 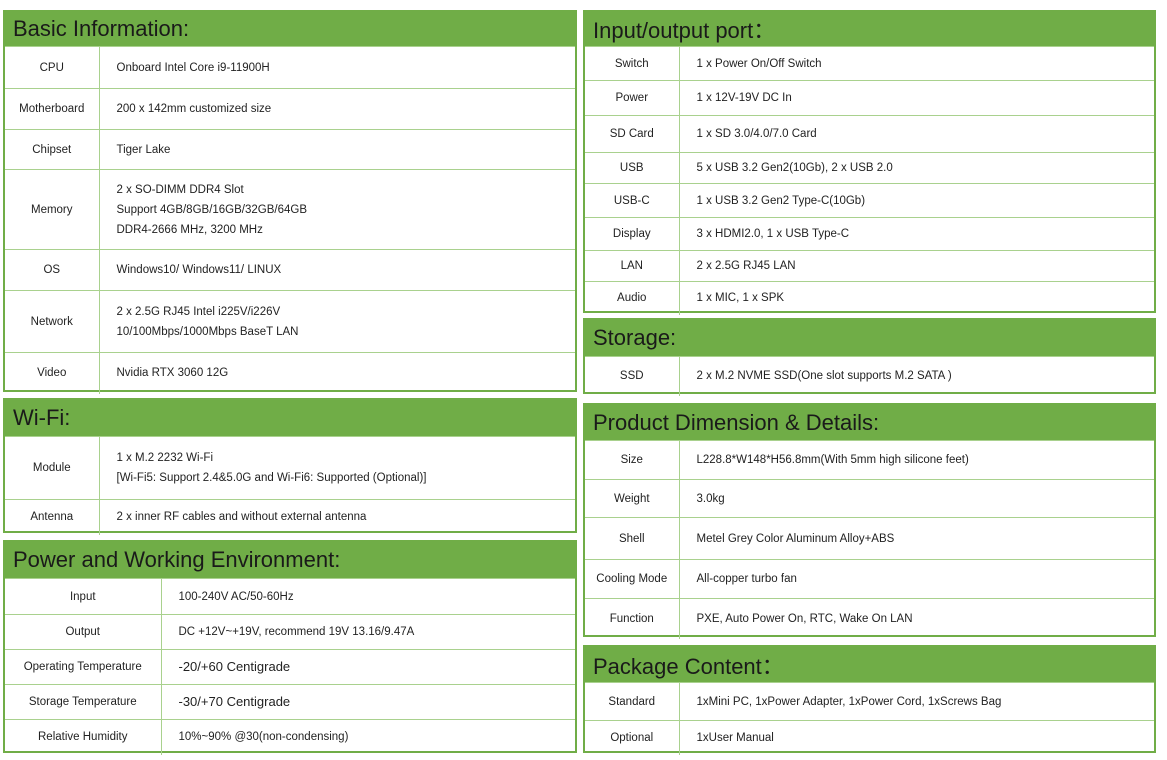 What do you see at coordinates (290, 29) in the screenshot?
I see `section-title: Basic Information:` at bounding box center [290, 29].